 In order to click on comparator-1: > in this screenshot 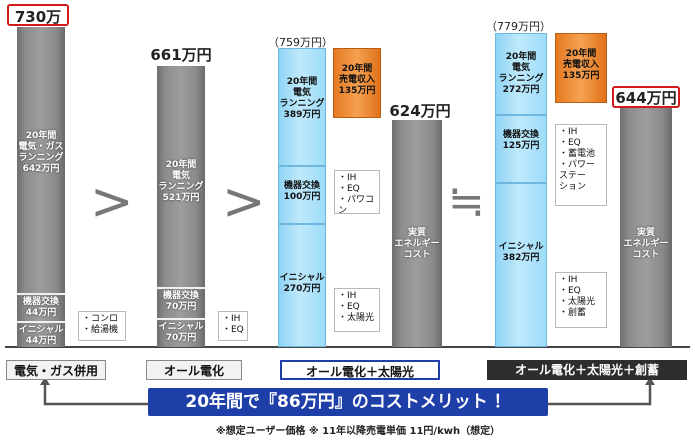, I will do `click(112, 202)`.